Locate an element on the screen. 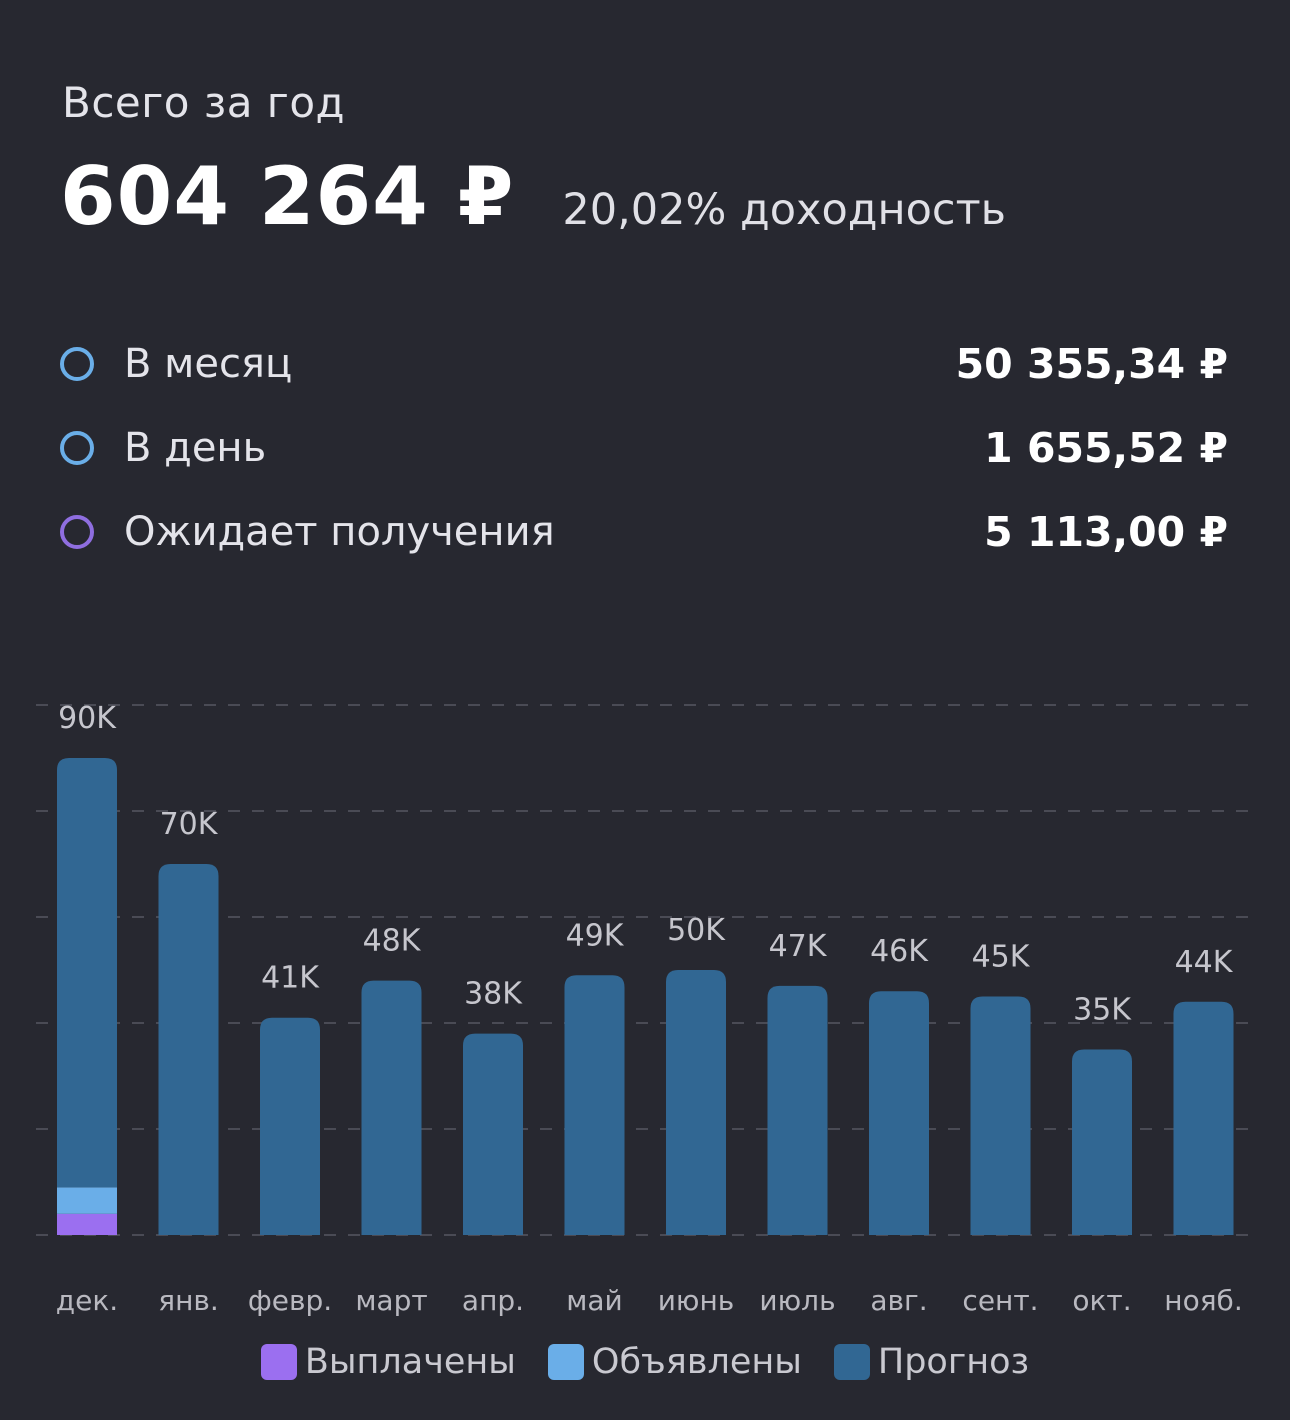  x-tick-label: март is located at coordinates (391, 1300).